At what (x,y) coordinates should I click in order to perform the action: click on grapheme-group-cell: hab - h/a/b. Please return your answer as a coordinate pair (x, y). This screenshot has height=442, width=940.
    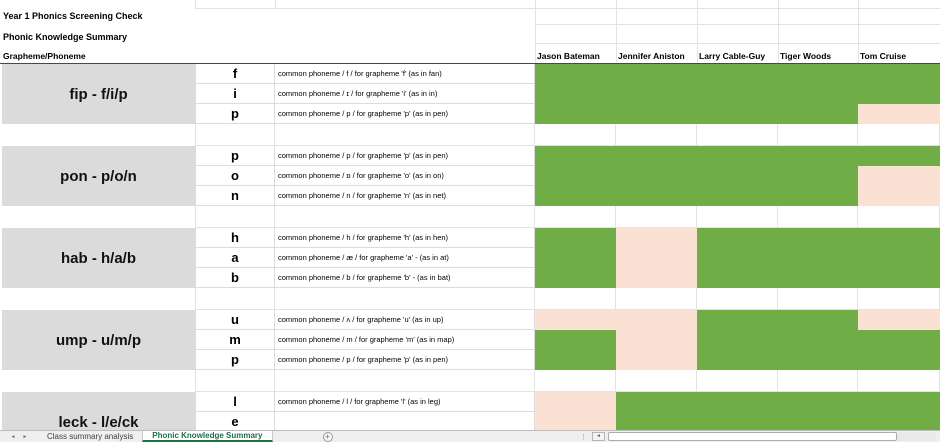
    Looking at the image, I should click on (97, 258).